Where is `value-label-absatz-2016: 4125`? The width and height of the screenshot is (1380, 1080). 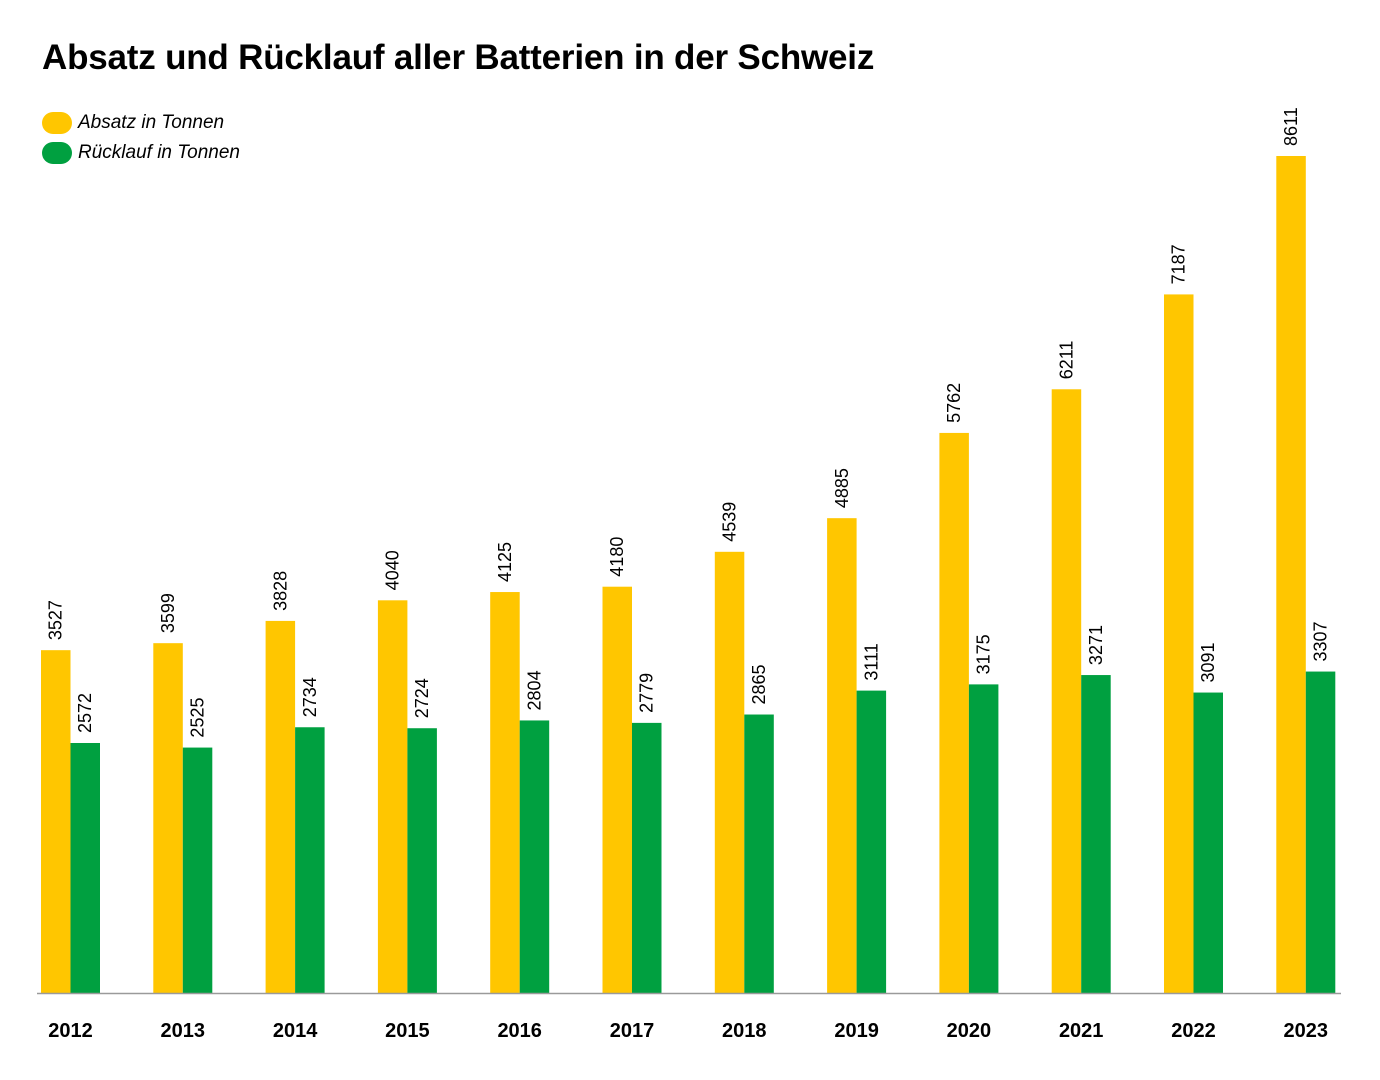 value-label-absatz-2016: 4125 is located at coordinates (505, 562).